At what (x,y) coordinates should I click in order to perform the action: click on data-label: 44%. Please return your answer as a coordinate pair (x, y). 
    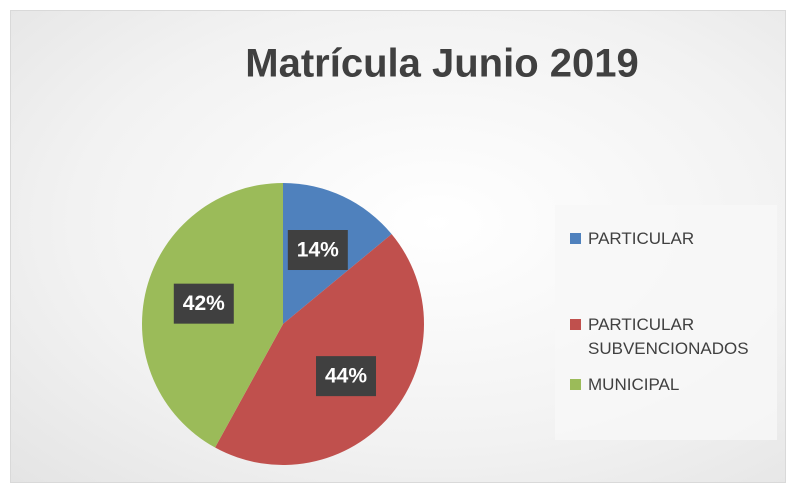
    Looking at the image, I should click on (346, 376).